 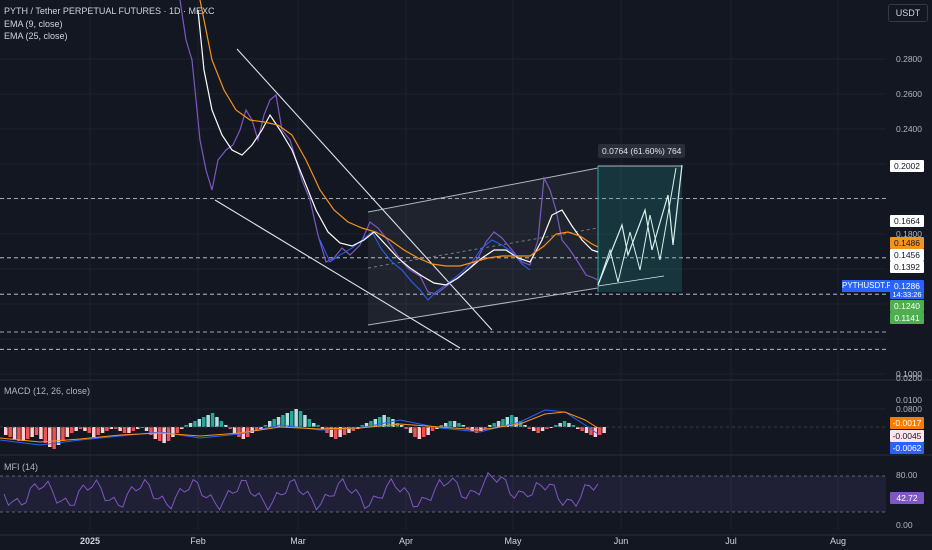 I want to click on measure-box, so click(x=640, y=229).